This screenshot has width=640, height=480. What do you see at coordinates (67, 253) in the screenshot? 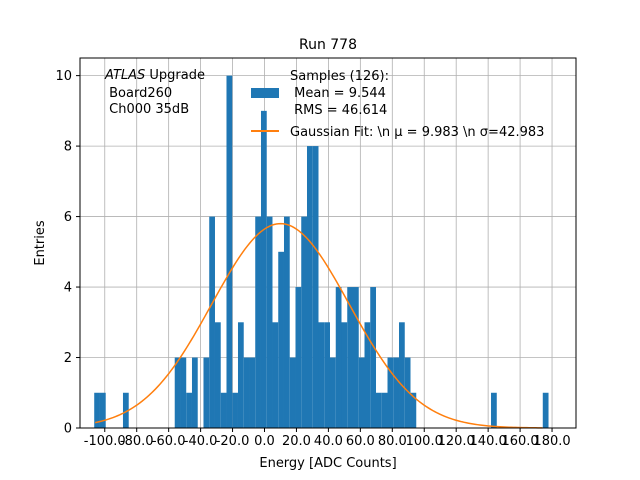
I see `y-axis-ticks: 0 2 4 6 8 10` at bounding box center [67, 253].